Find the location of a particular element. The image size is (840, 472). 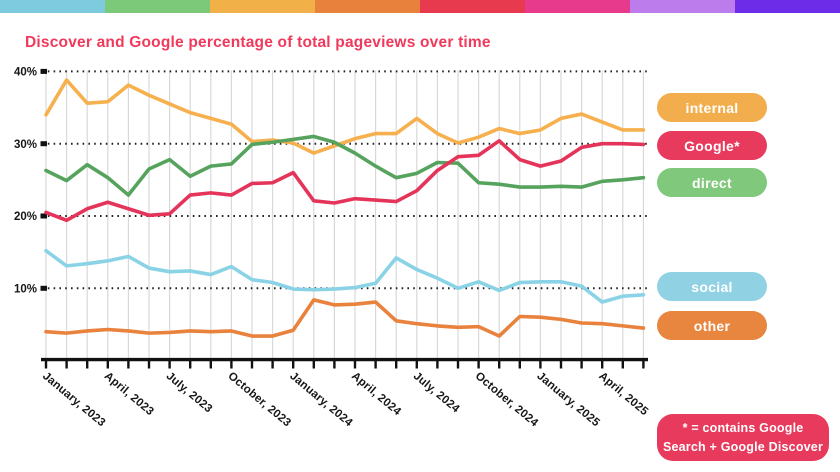

y-tick-label: 20% is located at coordinates (25, 217).